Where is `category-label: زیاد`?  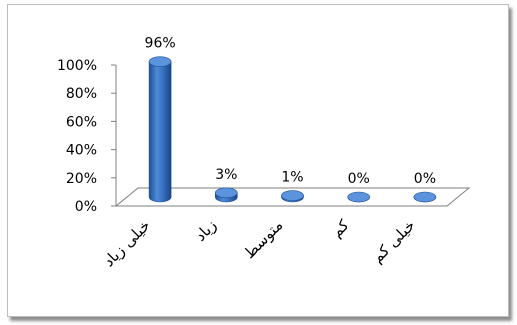 category-label: زیاد is located at coordinates (205, 230).